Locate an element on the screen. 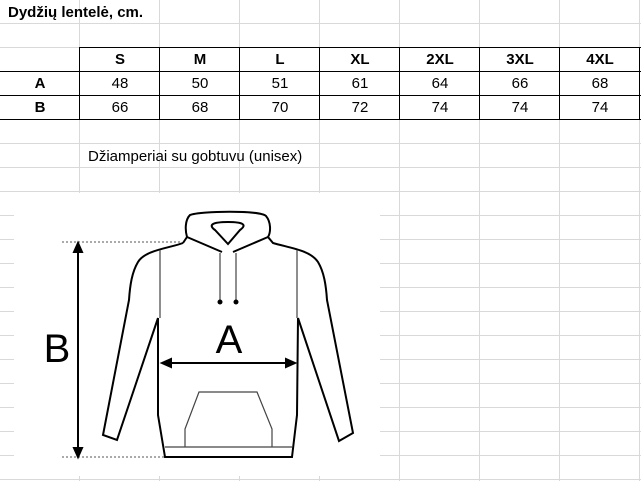 The height and width of the screenshot is (481, 641). table-cell: 51 is located at coordinates (280, 83).